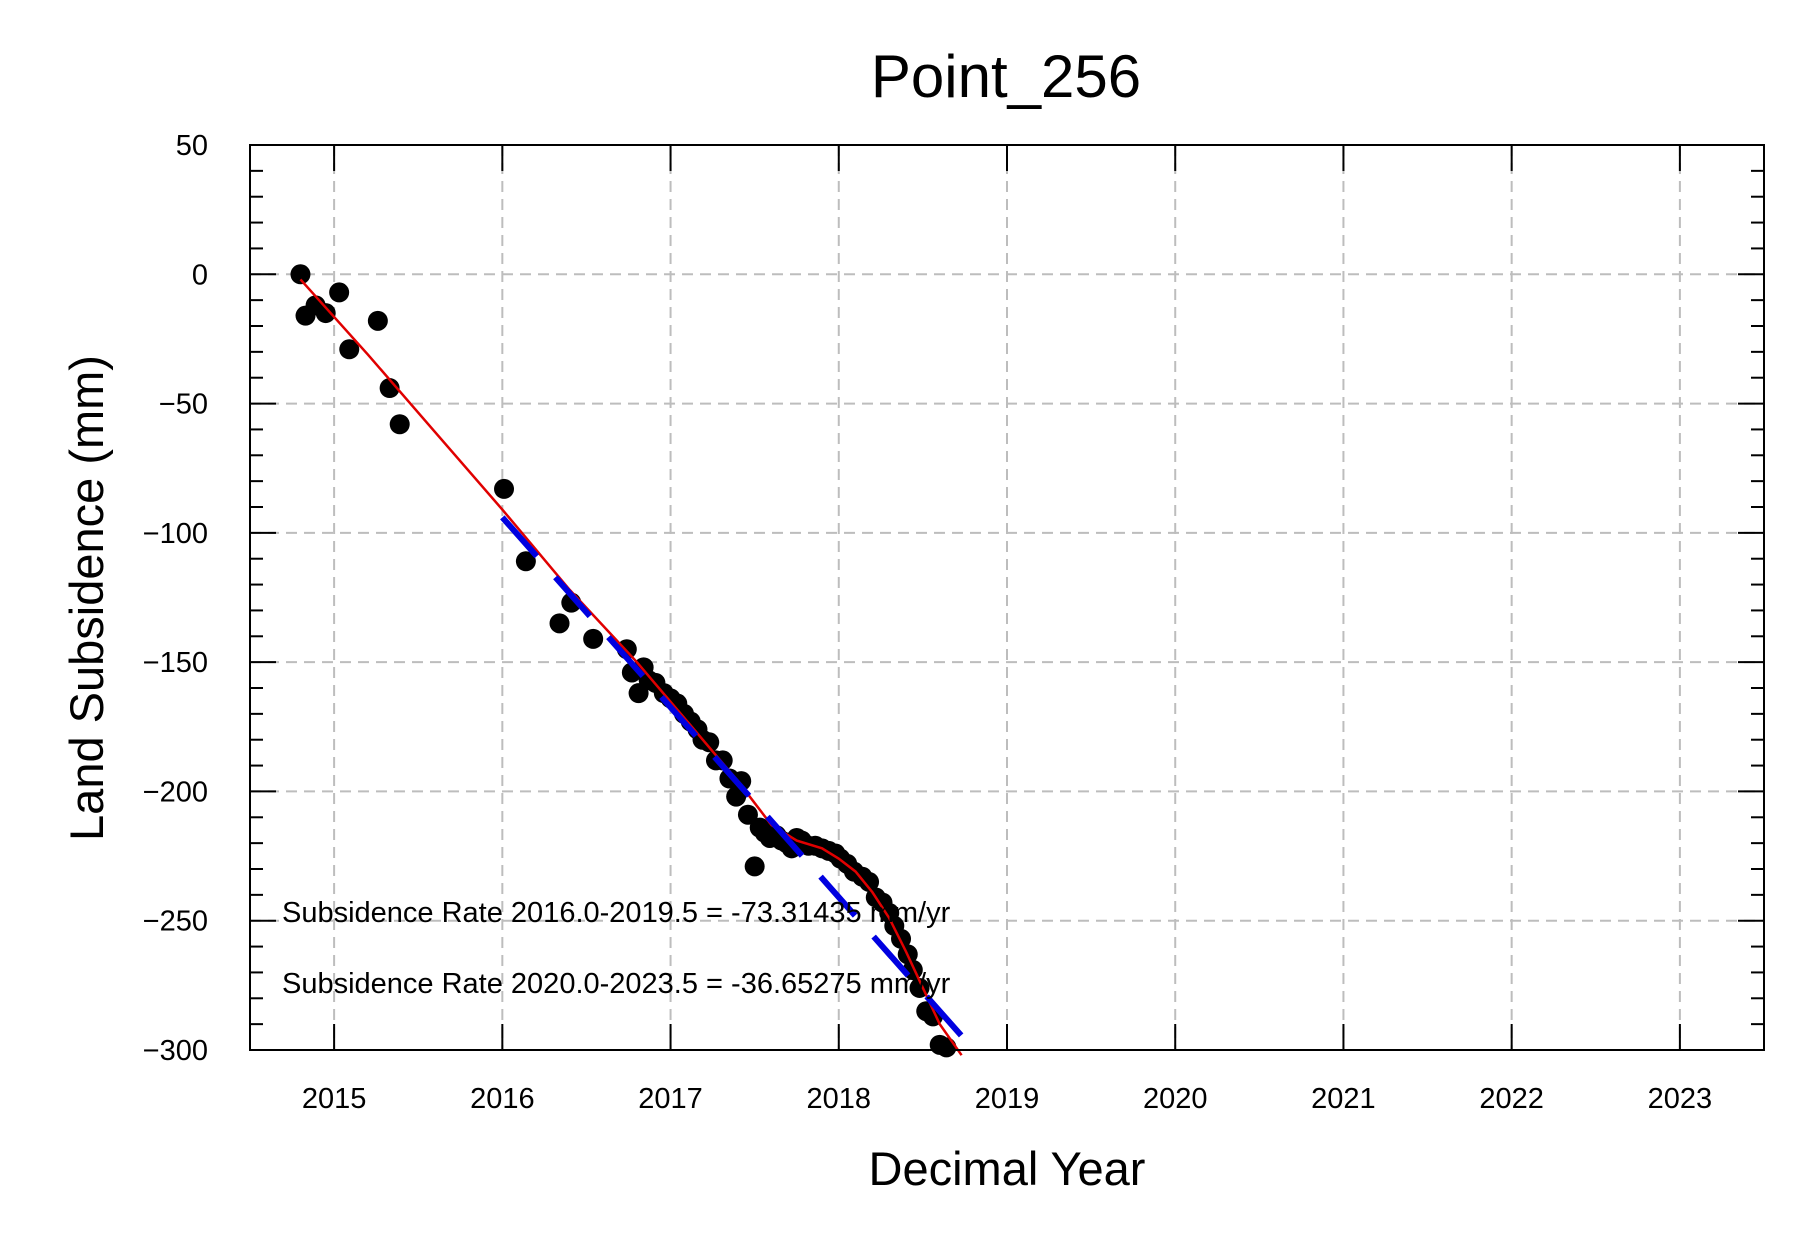 This screenshot has width=1797, height=1239. I want to click on y-tick-label: −150, so click(175, 663).